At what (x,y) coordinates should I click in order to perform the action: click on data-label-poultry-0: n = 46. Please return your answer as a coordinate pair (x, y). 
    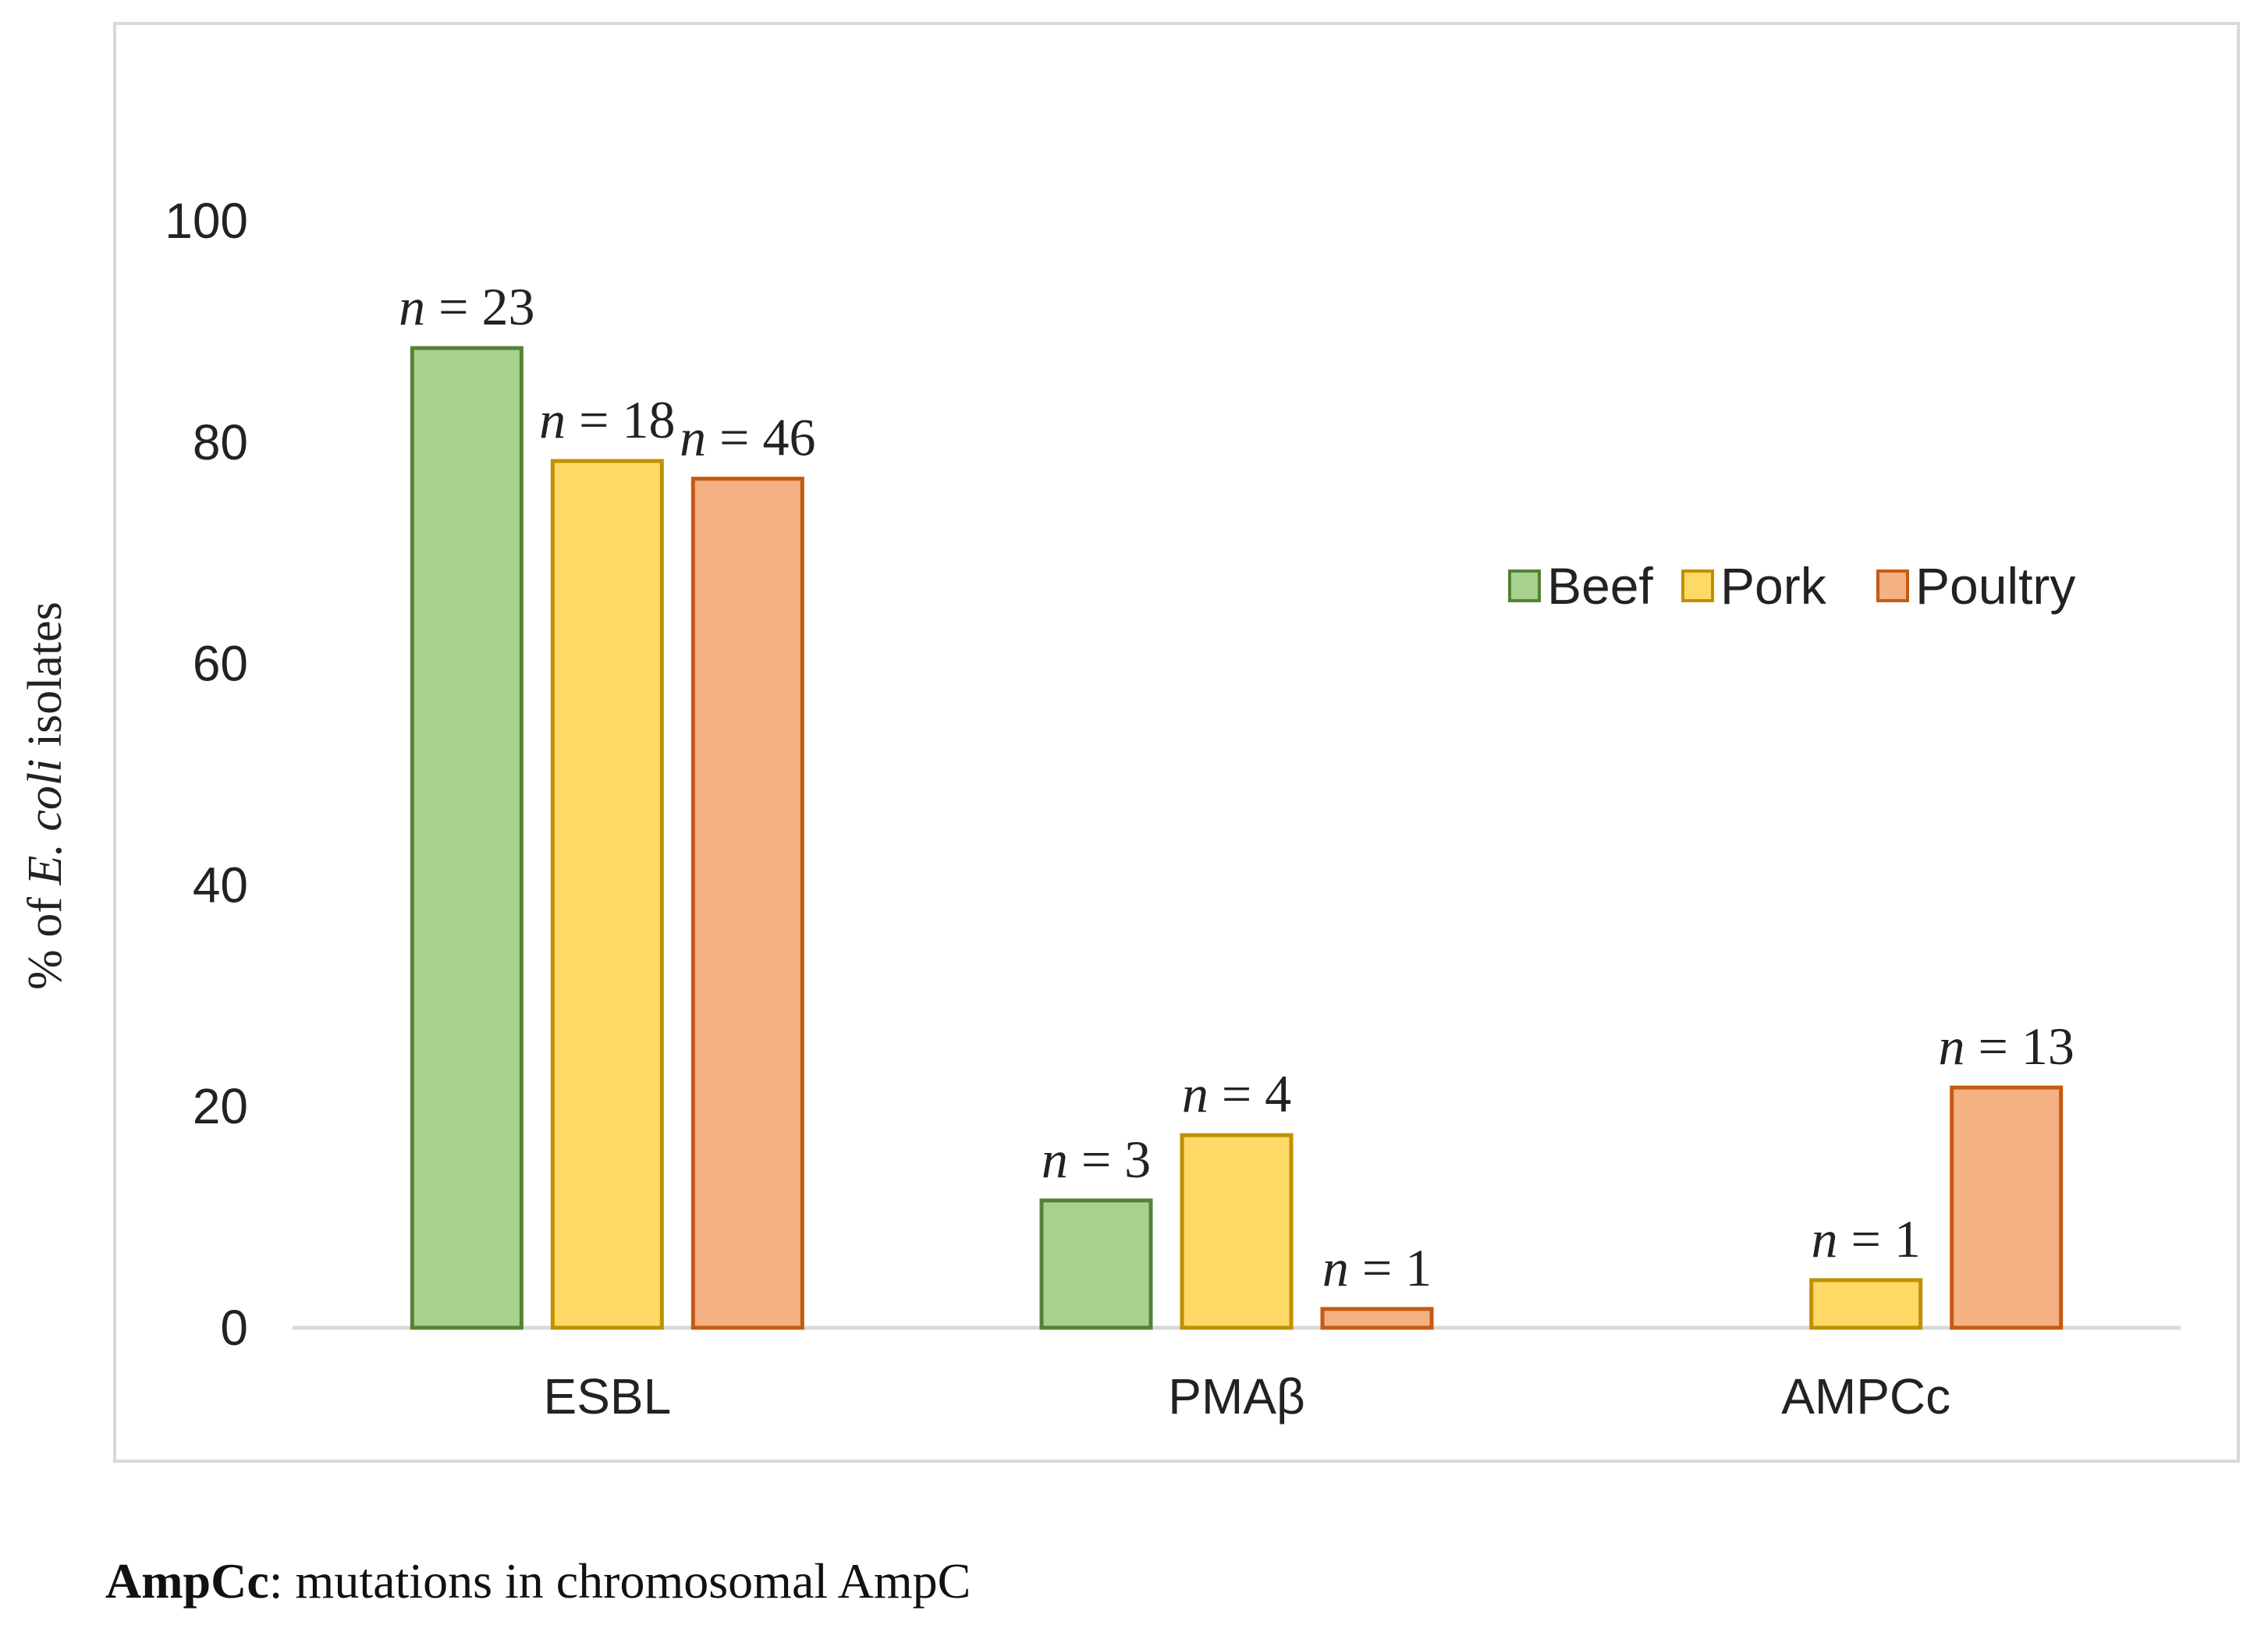
    Looking at the image, I should click on (748, 437).